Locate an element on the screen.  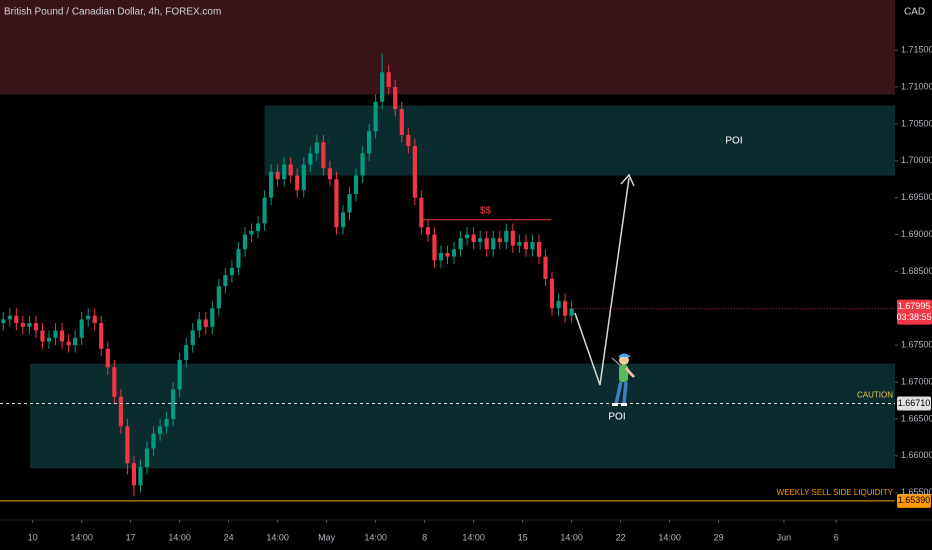
x-tick-label: 24 is located at coordinates (229, 537).